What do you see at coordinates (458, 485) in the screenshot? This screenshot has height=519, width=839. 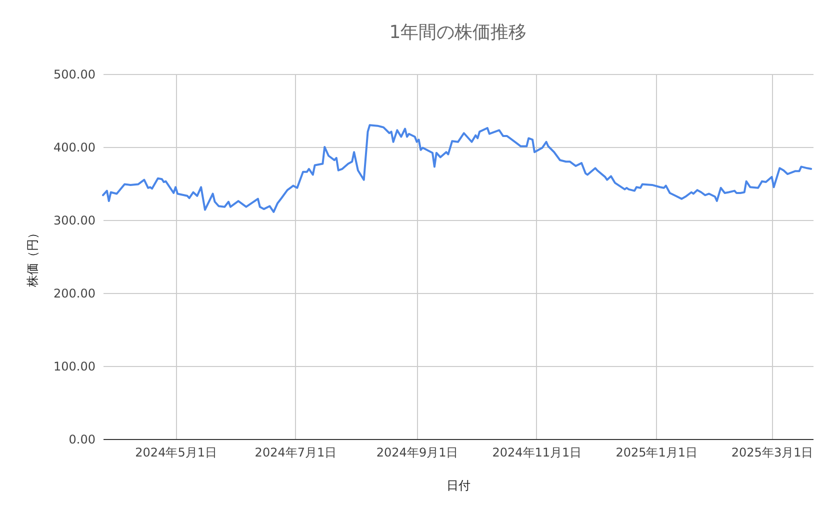 I see `x-axis-title: 日付` at bounding box center [458, 485].